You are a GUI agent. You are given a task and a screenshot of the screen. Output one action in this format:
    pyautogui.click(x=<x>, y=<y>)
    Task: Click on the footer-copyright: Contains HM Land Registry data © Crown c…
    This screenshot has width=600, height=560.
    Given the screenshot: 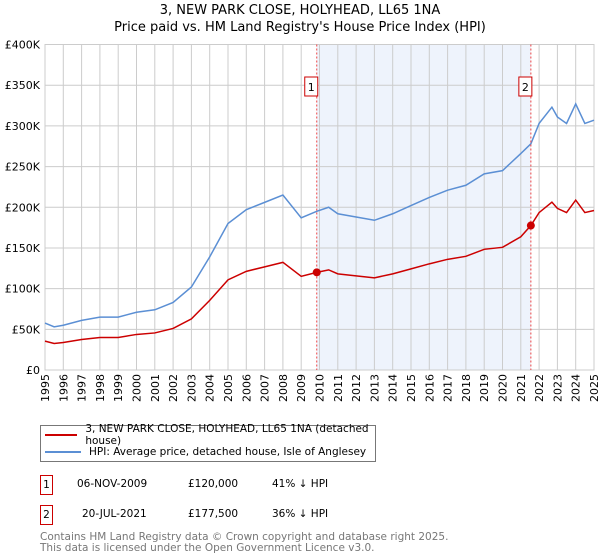 What is the action you would take?
    pyautogui.click(x=244, y=537)
    